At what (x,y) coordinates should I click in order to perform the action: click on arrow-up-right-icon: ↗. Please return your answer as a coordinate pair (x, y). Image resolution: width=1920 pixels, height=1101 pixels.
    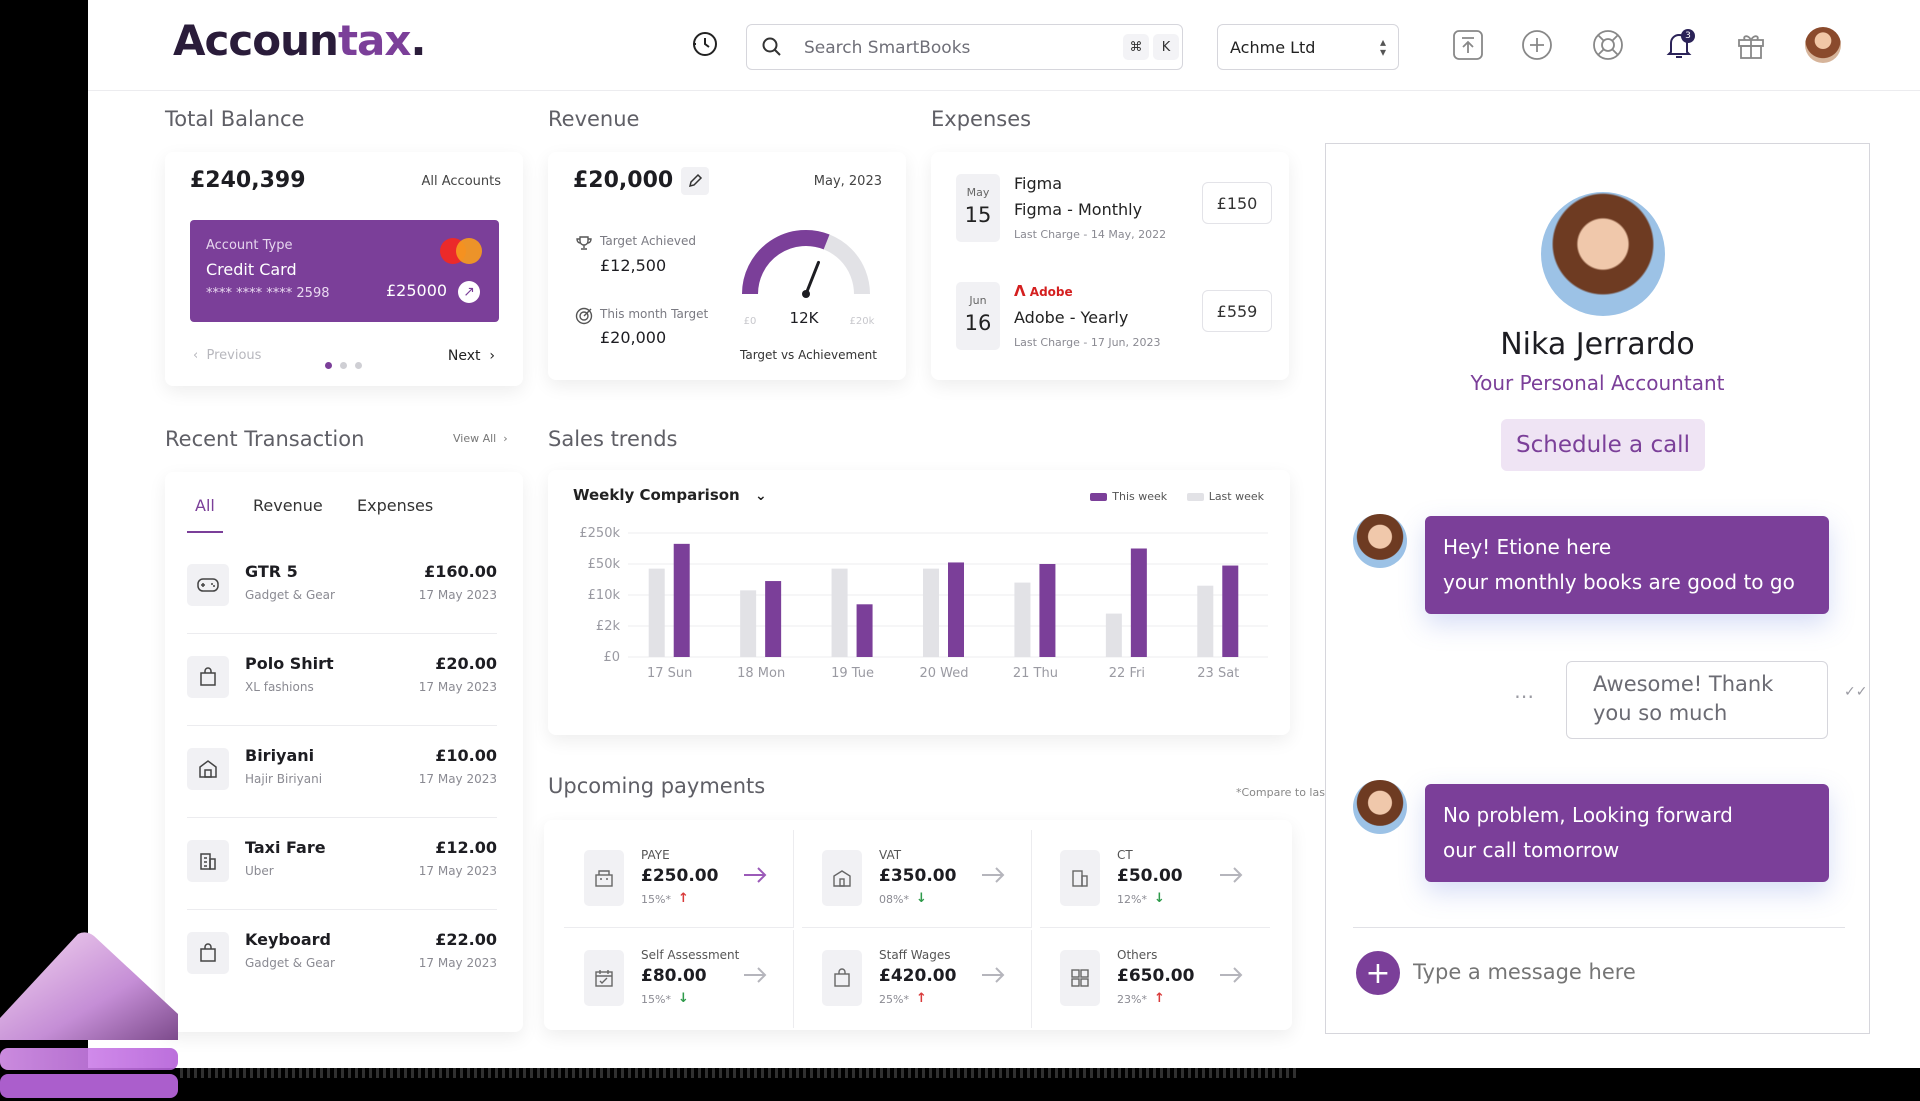
    Looking at the image, I should click on (469, 292).